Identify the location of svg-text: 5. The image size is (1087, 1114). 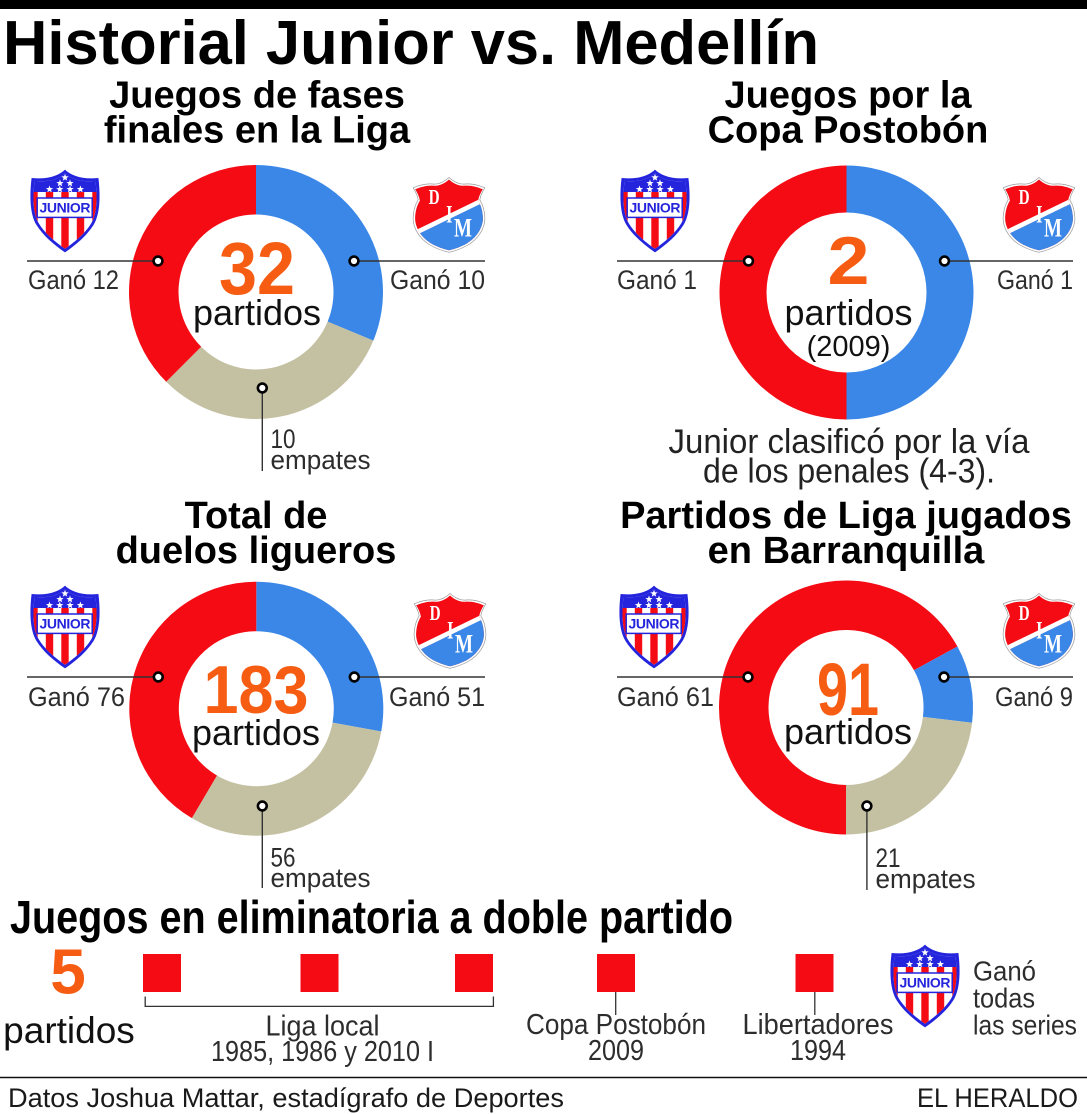
(68, 972).